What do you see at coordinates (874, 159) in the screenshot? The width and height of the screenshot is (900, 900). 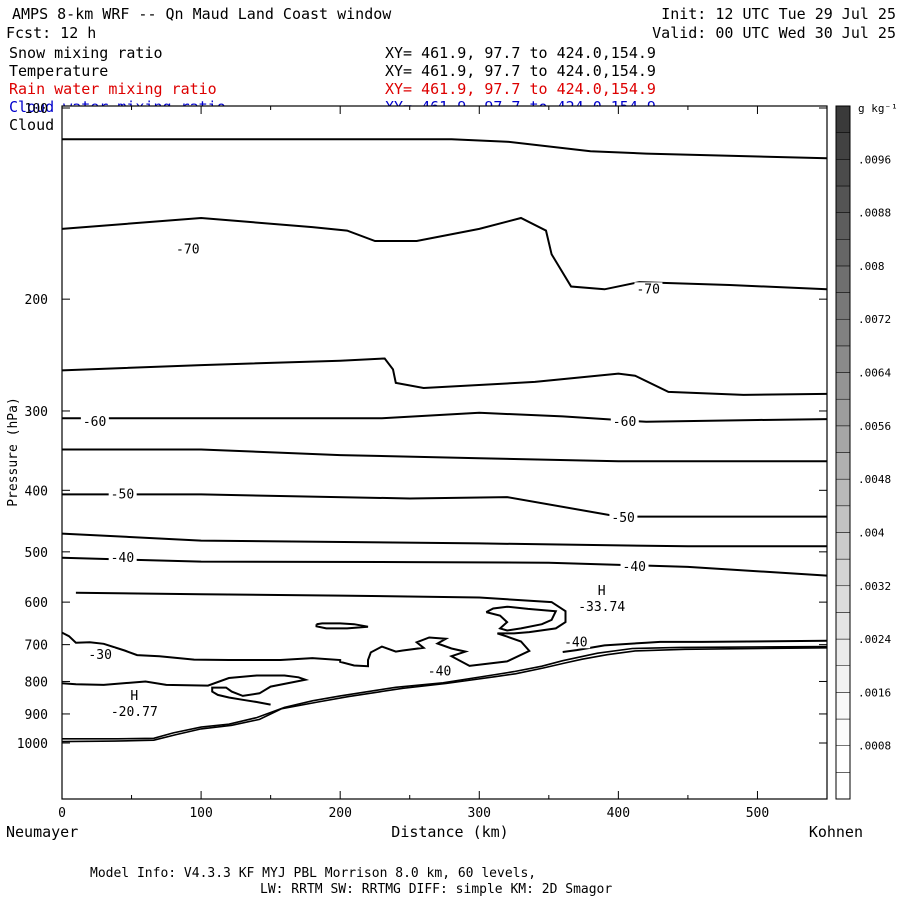 I see `colorbar-tick-label: .0096` at bounding box center [874, 159].